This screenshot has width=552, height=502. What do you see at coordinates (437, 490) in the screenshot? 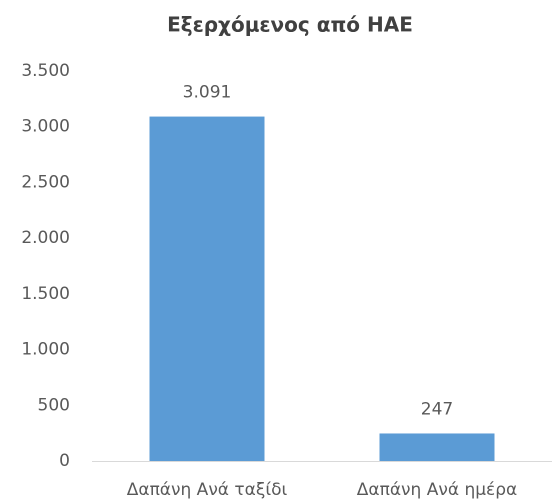
I see `x-tick-label: Δαπάνη Ανά ημέρα` at bounding box center [437, 490].